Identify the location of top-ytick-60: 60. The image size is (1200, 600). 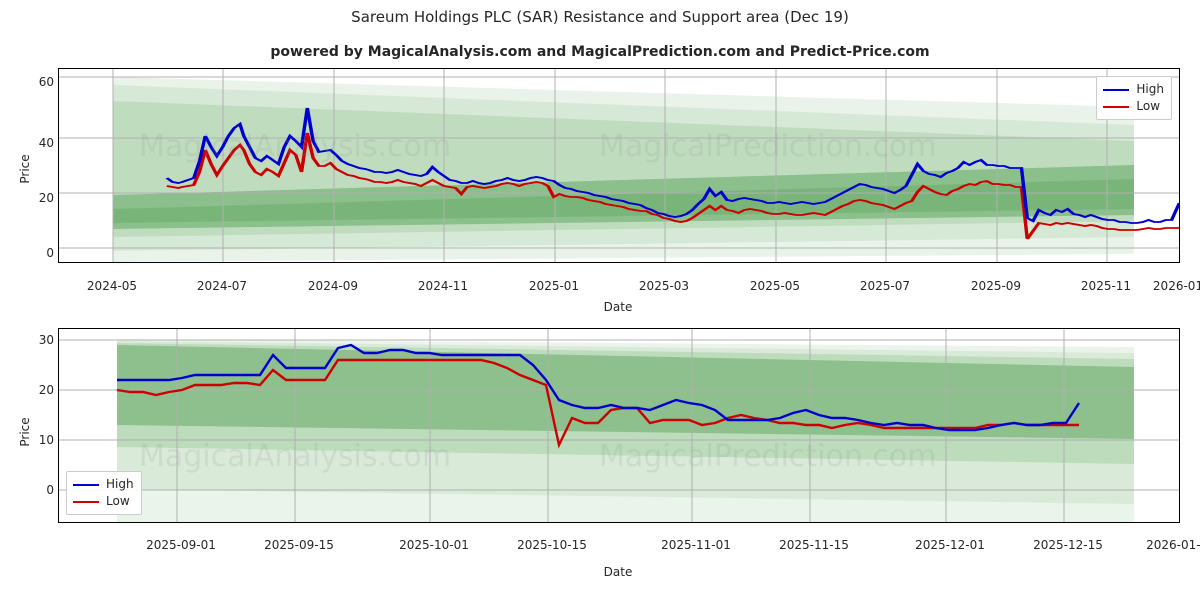
(46, 82).